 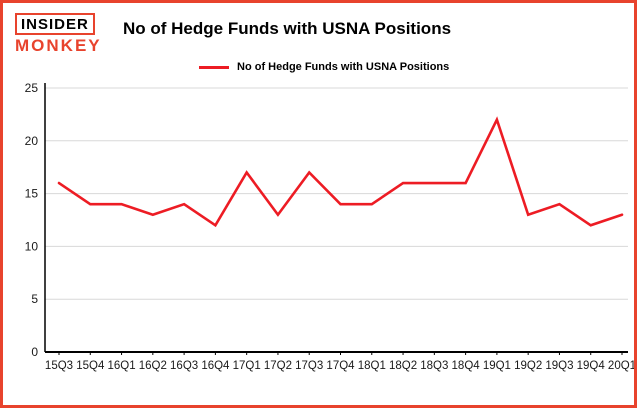 I want to click on svg-text: 0, so click(x=34, y=352).